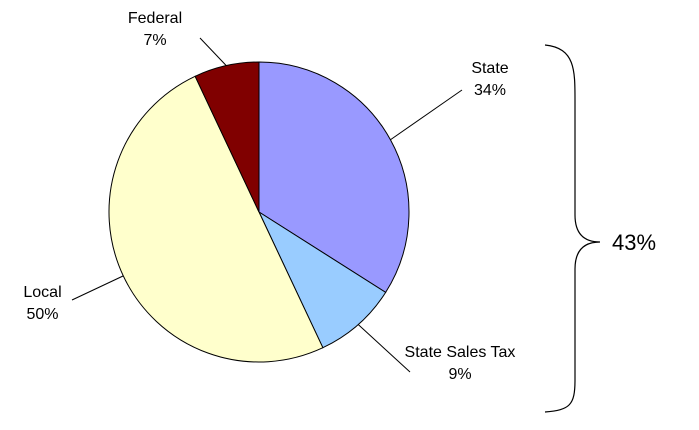 This screenshot has height=430, width=699. Describe the element at coordinates (490, 90) in the screenshot. I see `value-label: 34%` at that location.